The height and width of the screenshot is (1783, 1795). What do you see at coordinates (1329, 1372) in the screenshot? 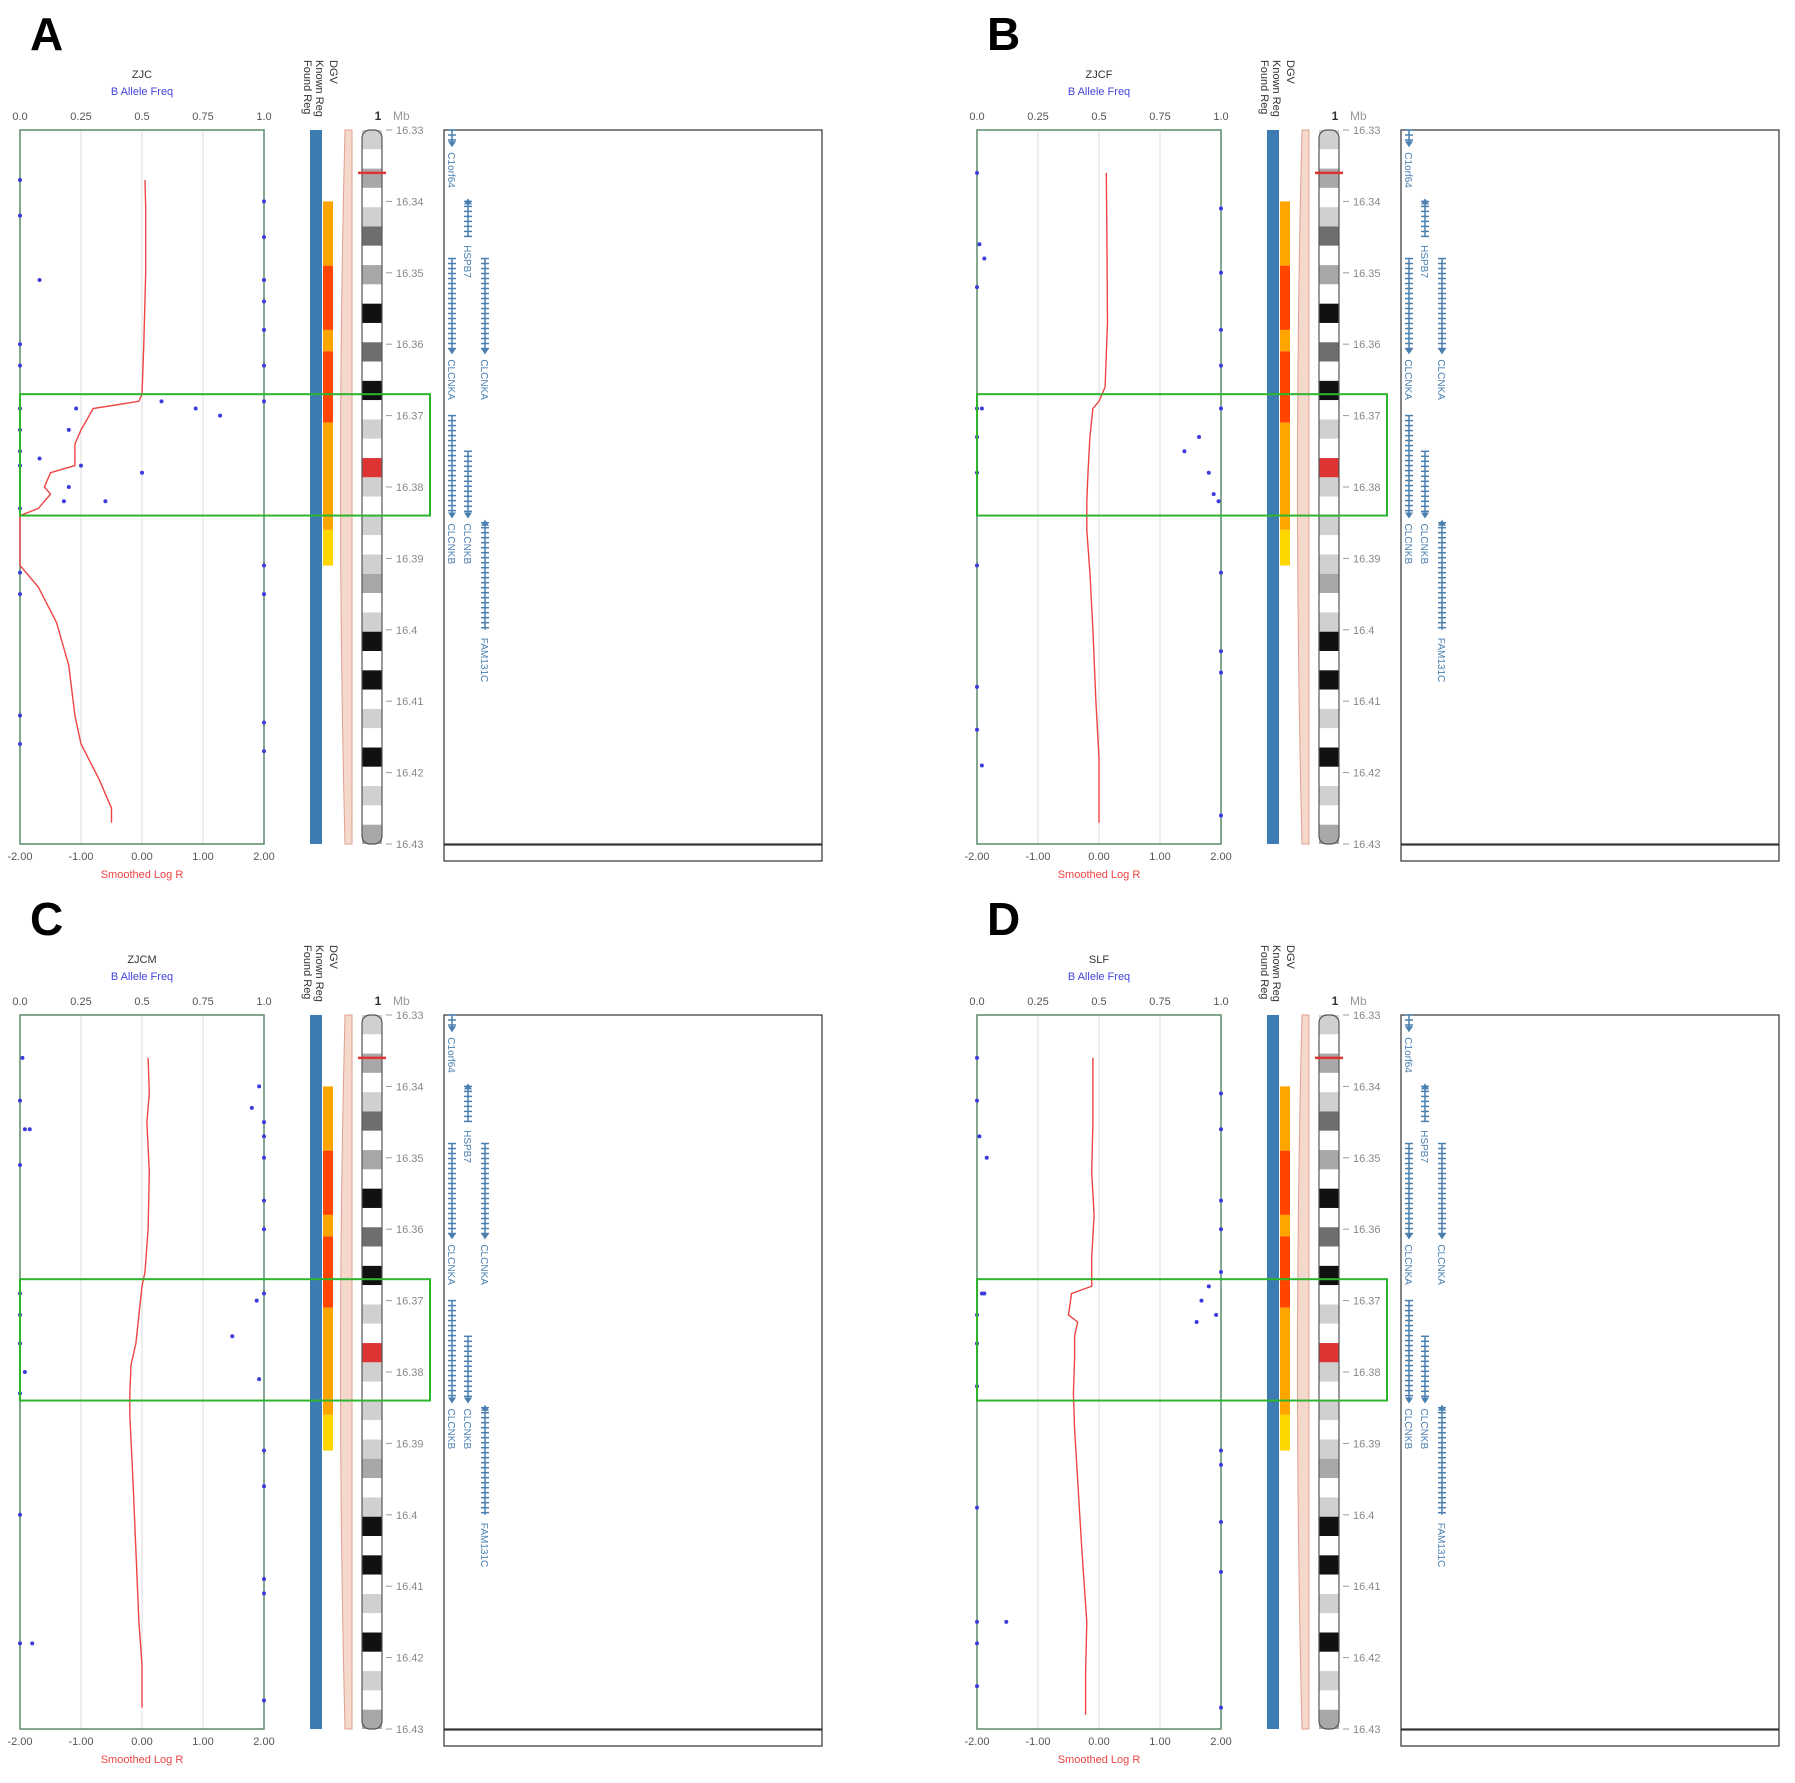
I see `ideogram-outline` at bounding box center [1329, 1372].